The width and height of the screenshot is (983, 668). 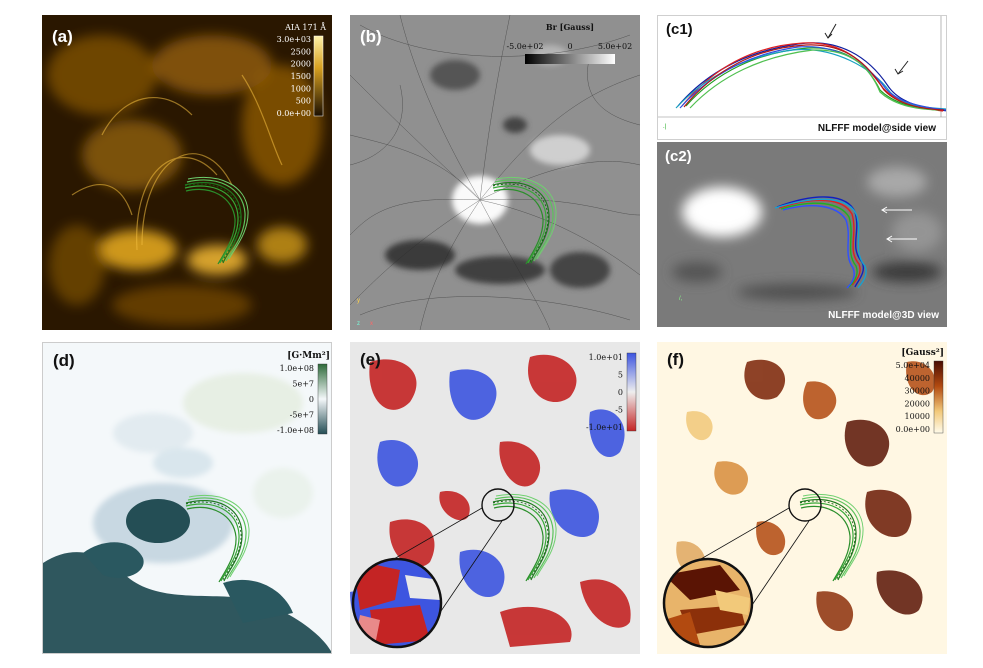 What do you see at coordinates (295, 430) in the screenshot?
I see `colorbar-tick-label: -1.0e+08` at bounding box center [295, 430].